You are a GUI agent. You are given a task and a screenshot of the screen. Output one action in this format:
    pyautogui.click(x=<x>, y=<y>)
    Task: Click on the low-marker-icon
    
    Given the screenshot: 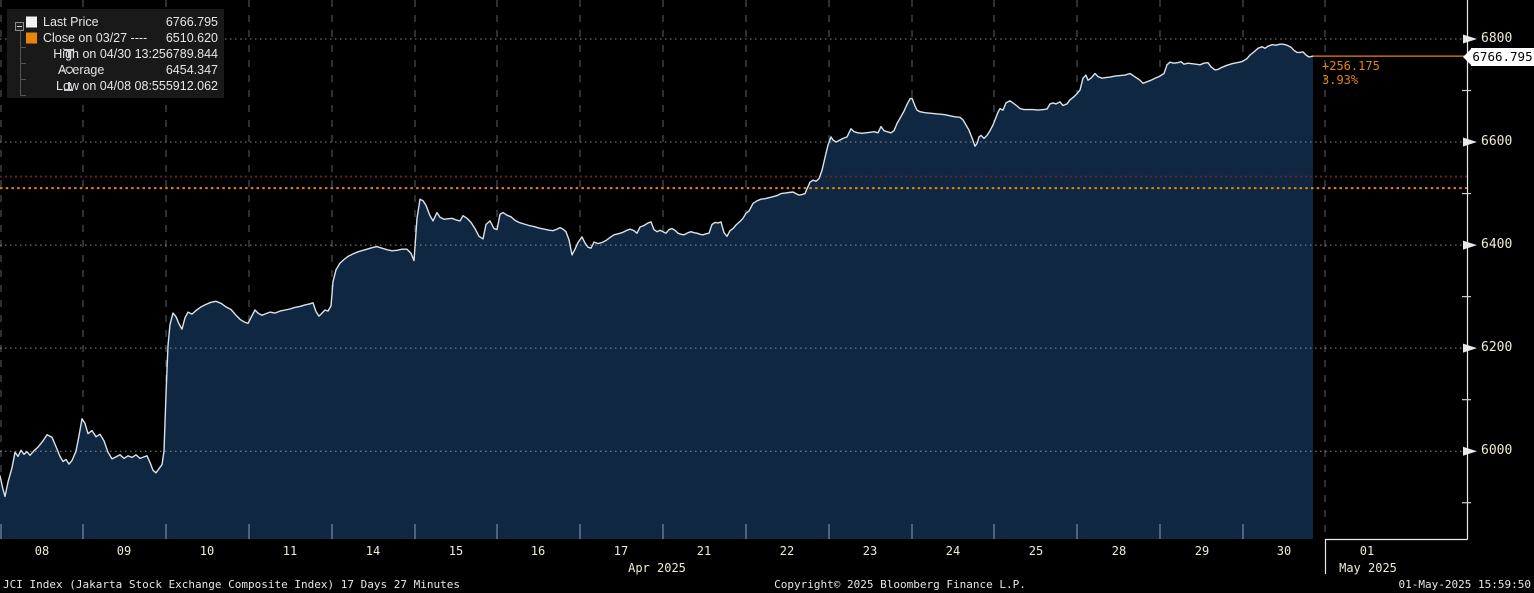 What is the action you would take?
    pyautogui.click(x=68, y=86)
    